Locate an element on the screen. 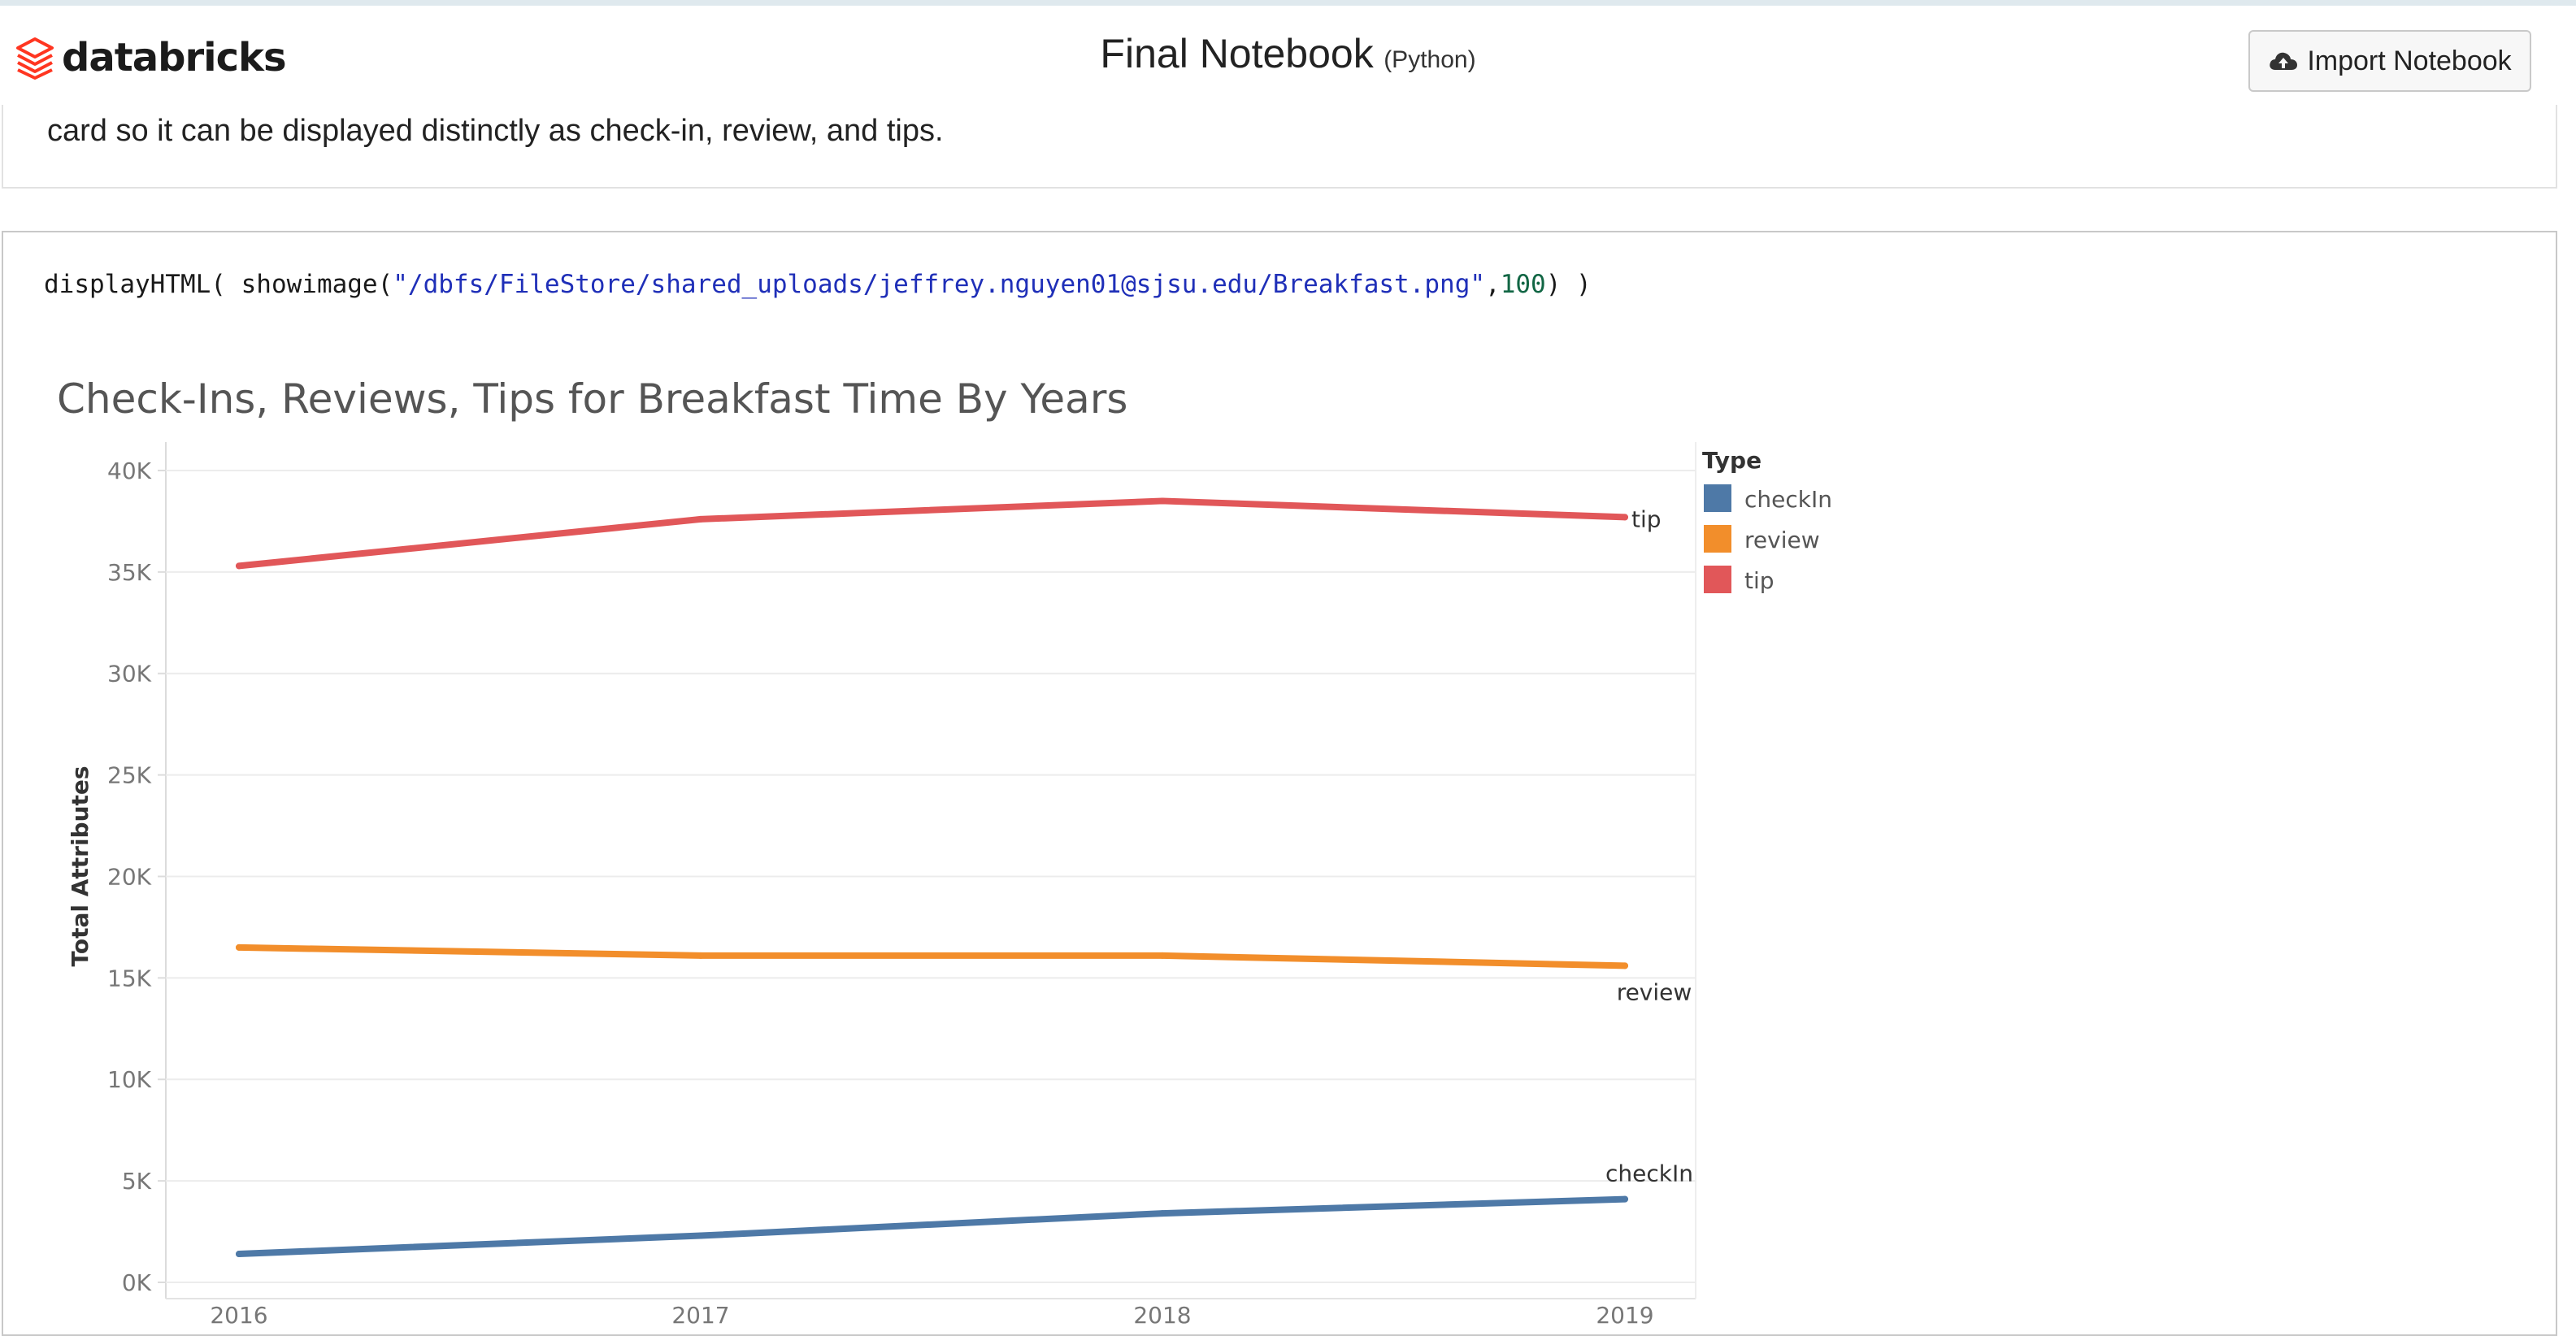  logo-text: databricks is located at coordinates (174, 57).